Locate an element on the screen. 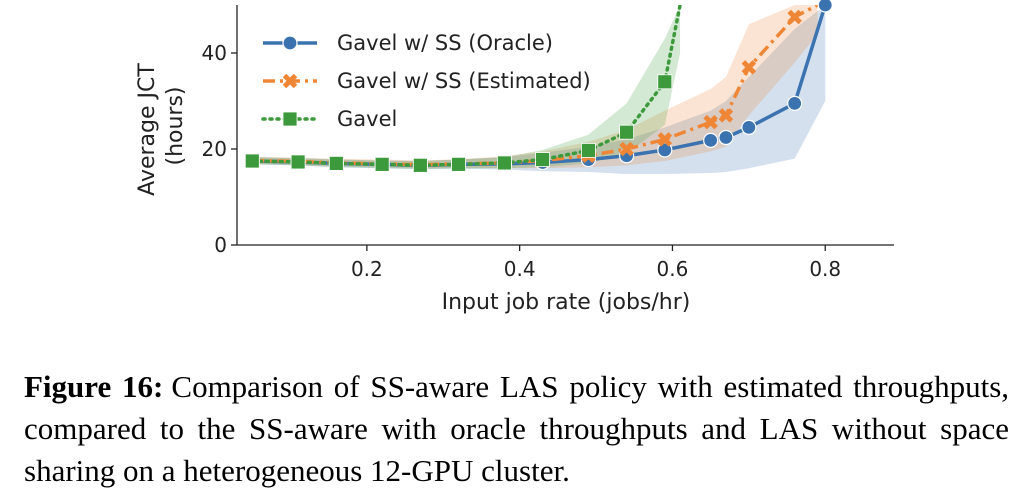 This screenshot has height=502, width=1024. legend-entry-1: Gavel w/ SS (Oracle) is located at coordinates (408, 43).